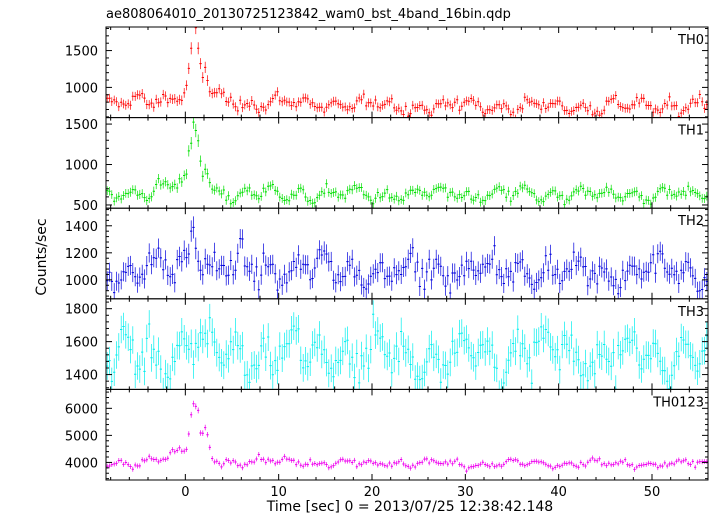 The height and width of the screenshot is (516, 717). Describe the element at coordinates (81, 254) in the screenshot. I see `y-tick-label: 1200` at that location.